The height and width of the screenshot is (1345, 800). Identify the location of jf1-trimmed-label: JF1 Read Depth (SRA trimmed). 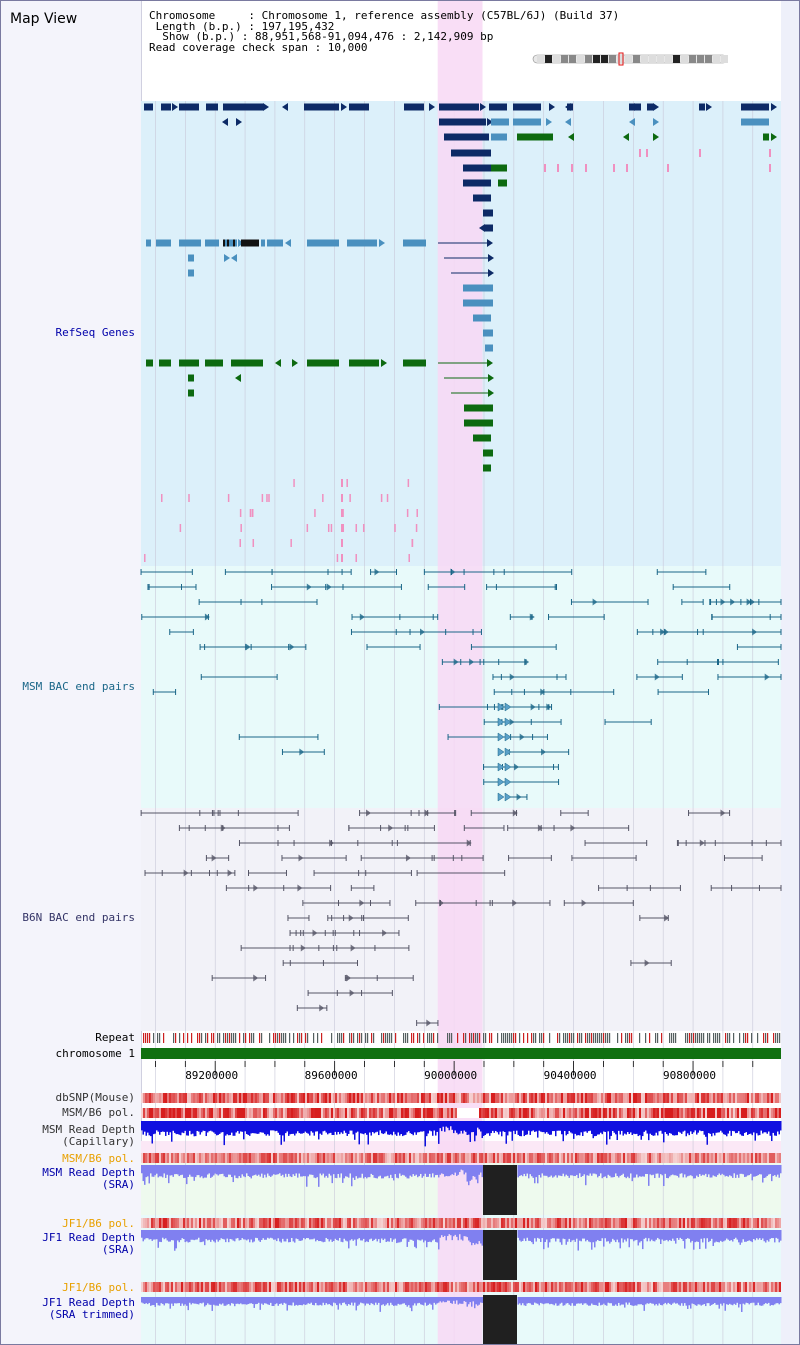
(88, 1308).